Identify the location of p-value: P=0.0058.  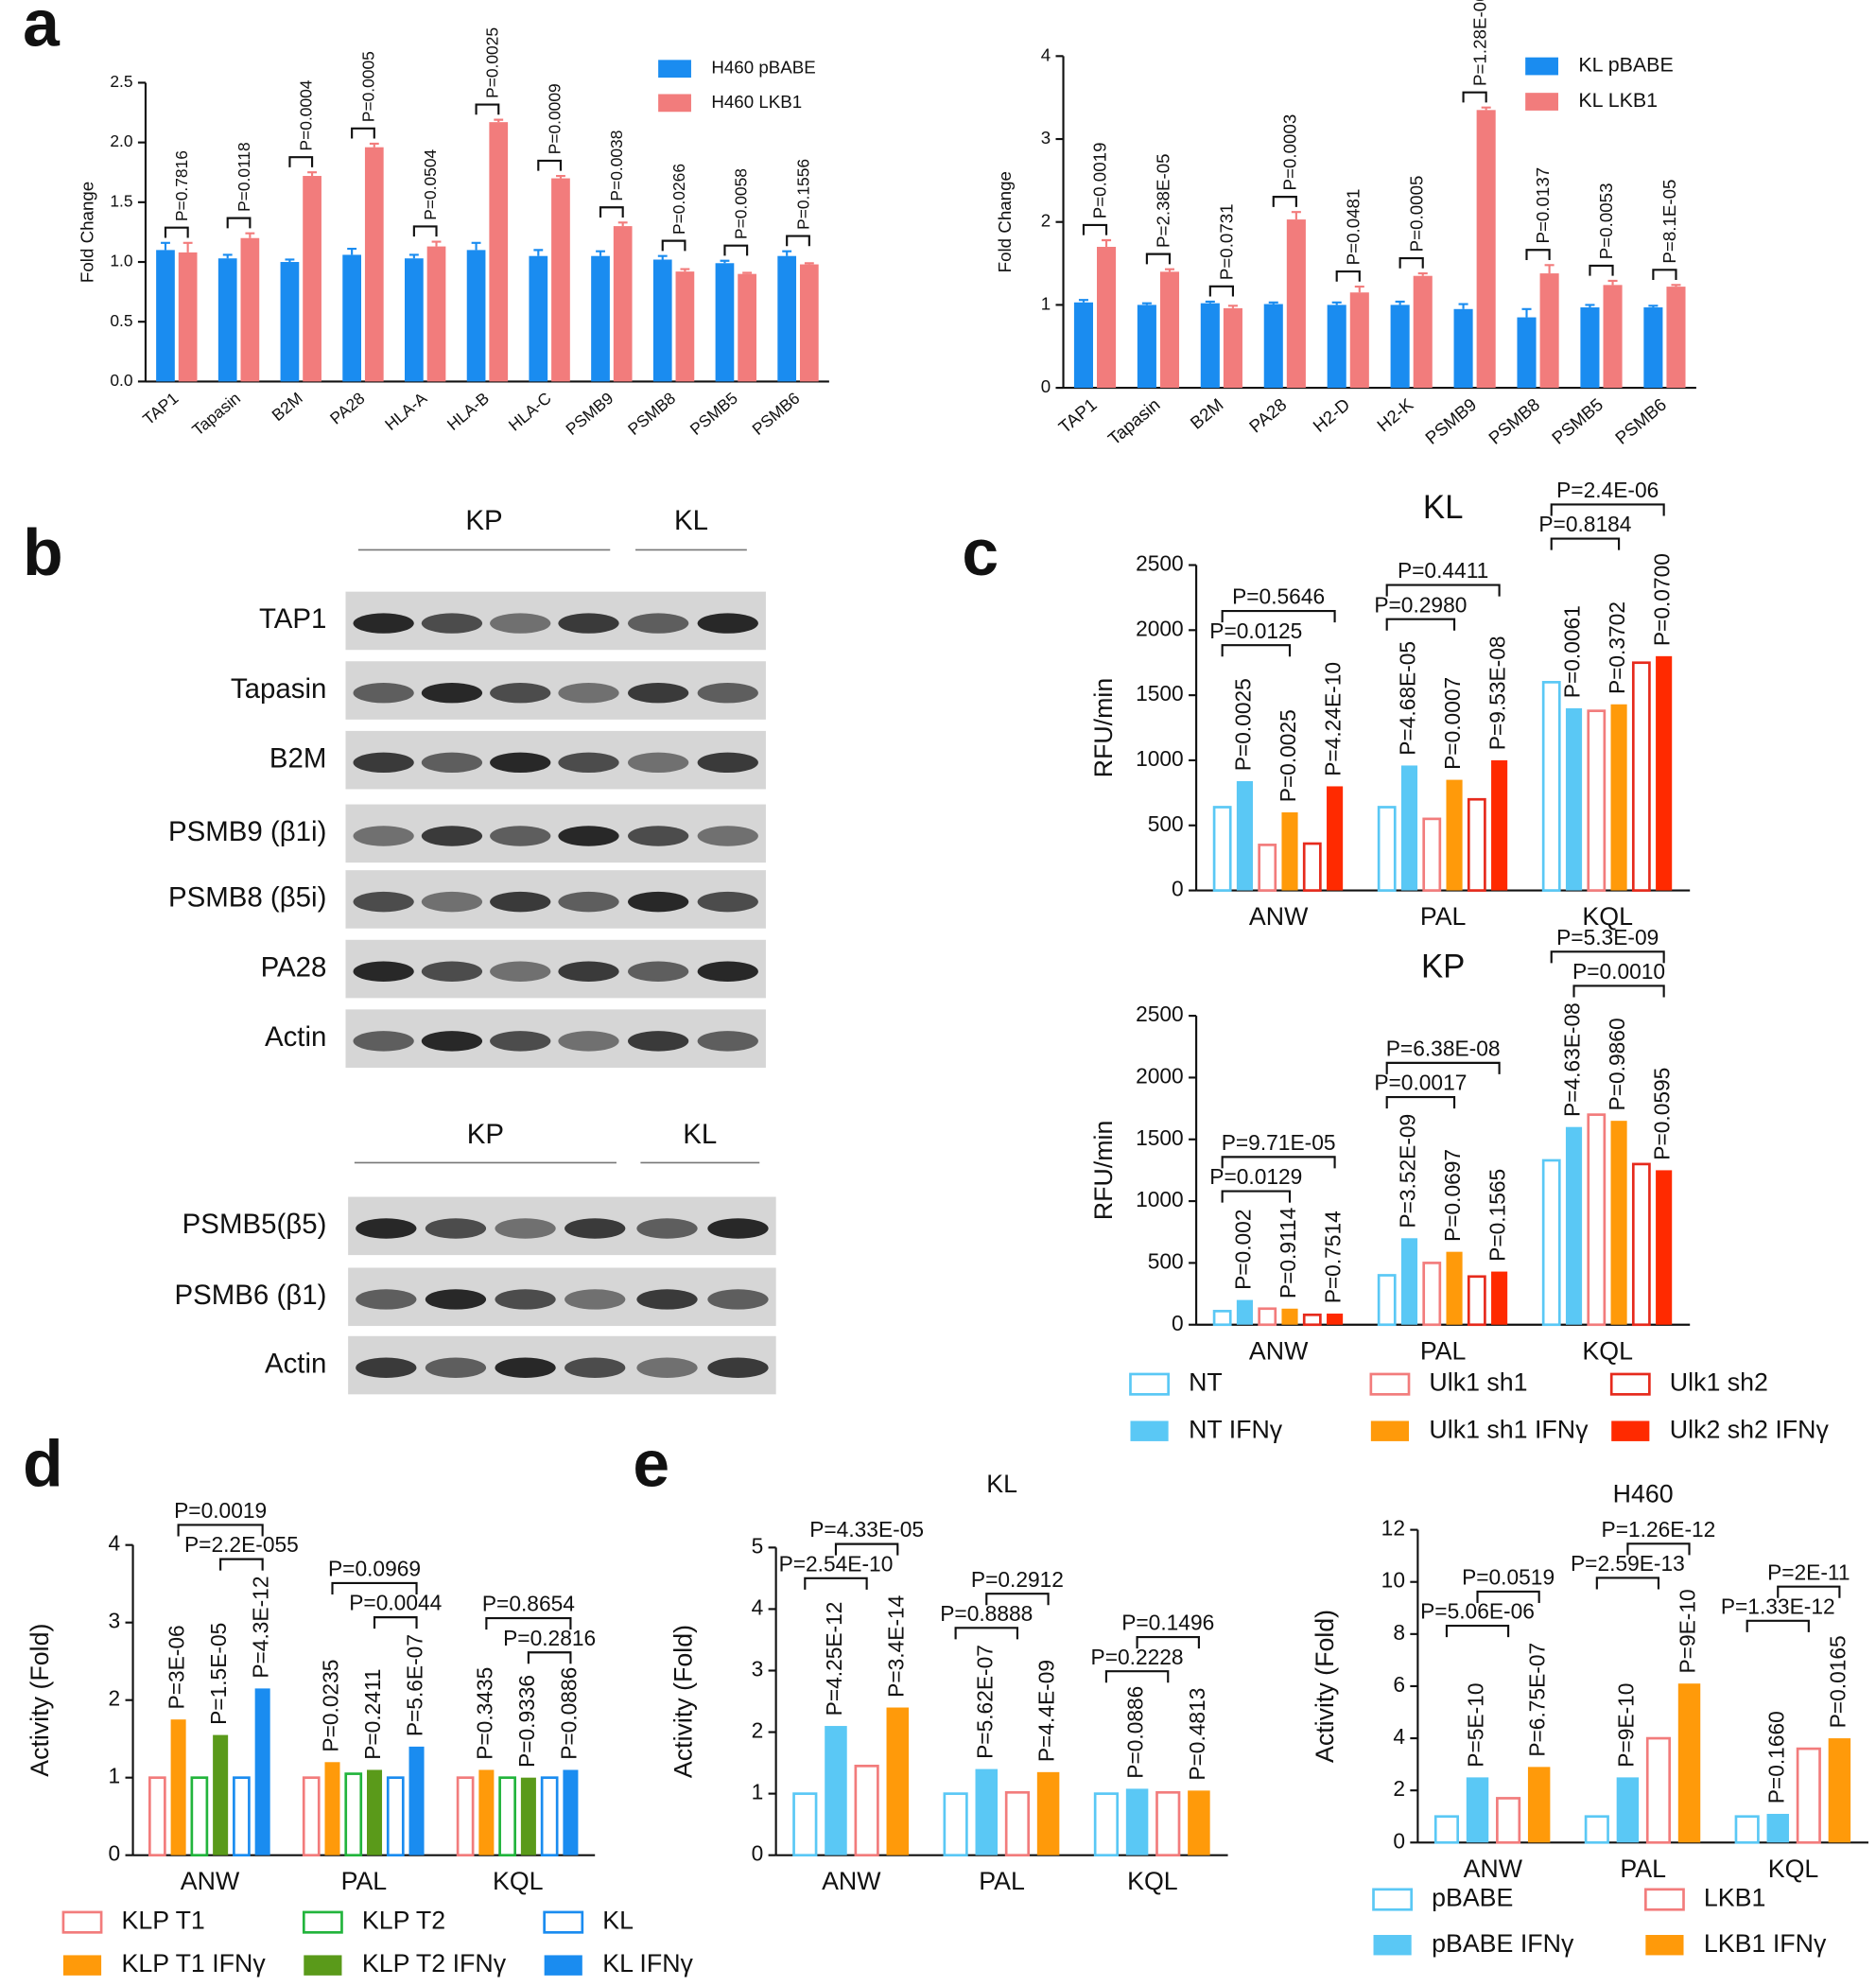
(741, 203).